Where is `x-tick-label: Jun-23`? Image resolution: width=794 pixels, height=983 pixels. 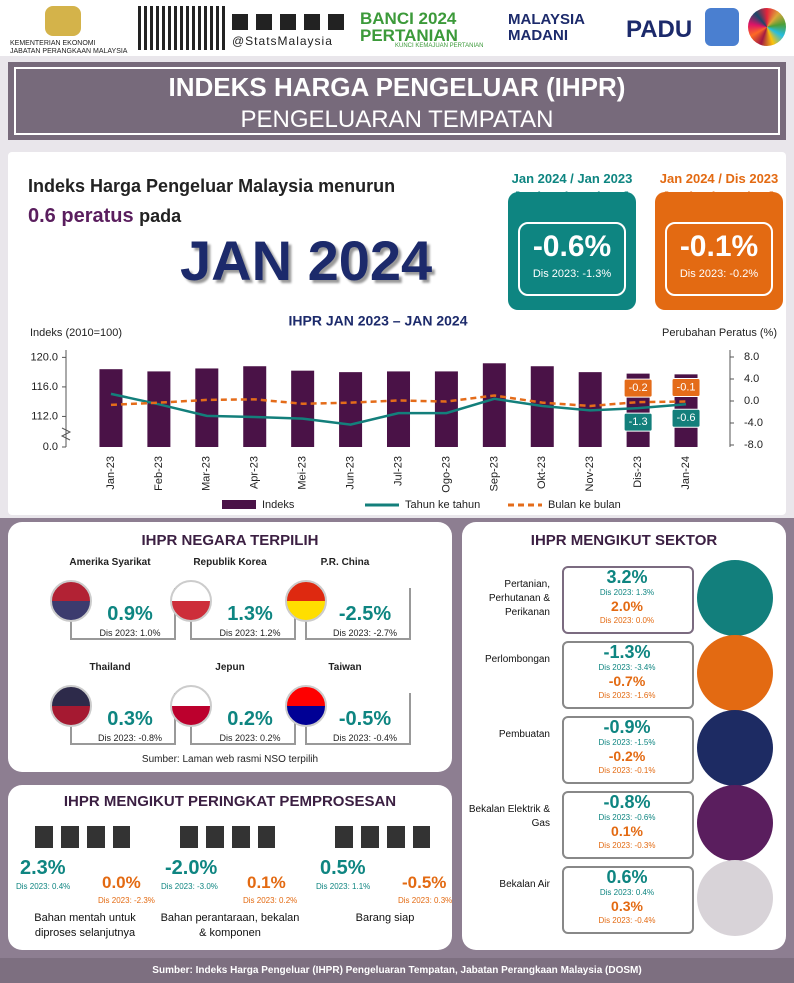
x-tick-label: Jun-23 is located at coordinates (350, 473).